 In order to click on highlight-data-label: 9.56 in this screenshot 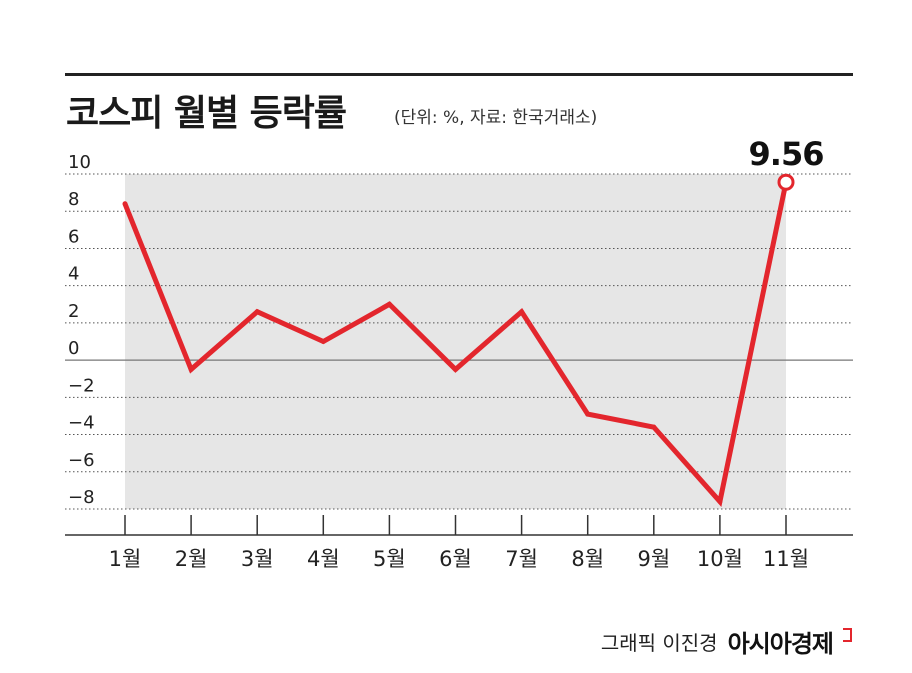, I will do `click(786, 154)`.